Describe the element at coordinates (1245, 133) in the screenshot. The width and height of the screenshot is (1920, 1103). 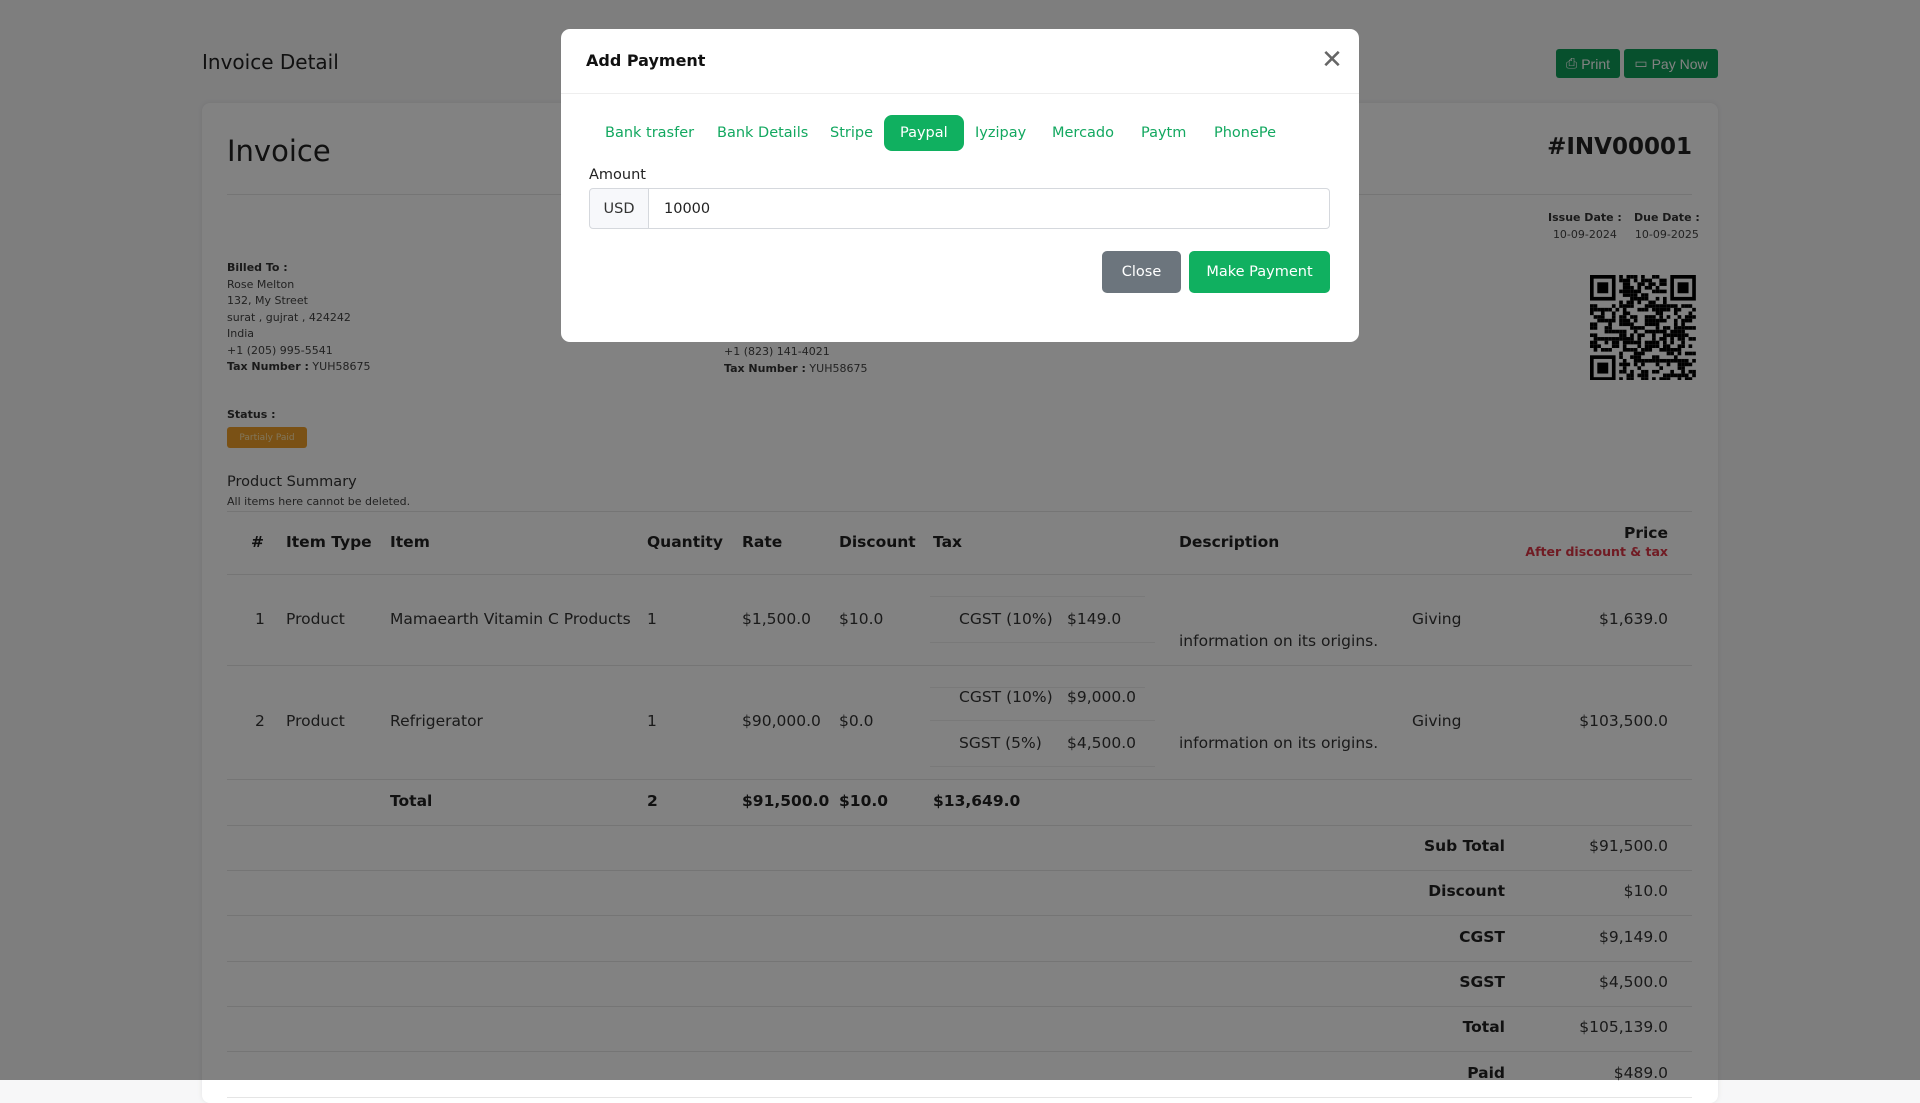
I see `payment-tab-phonepe: PhonePe` at that location.